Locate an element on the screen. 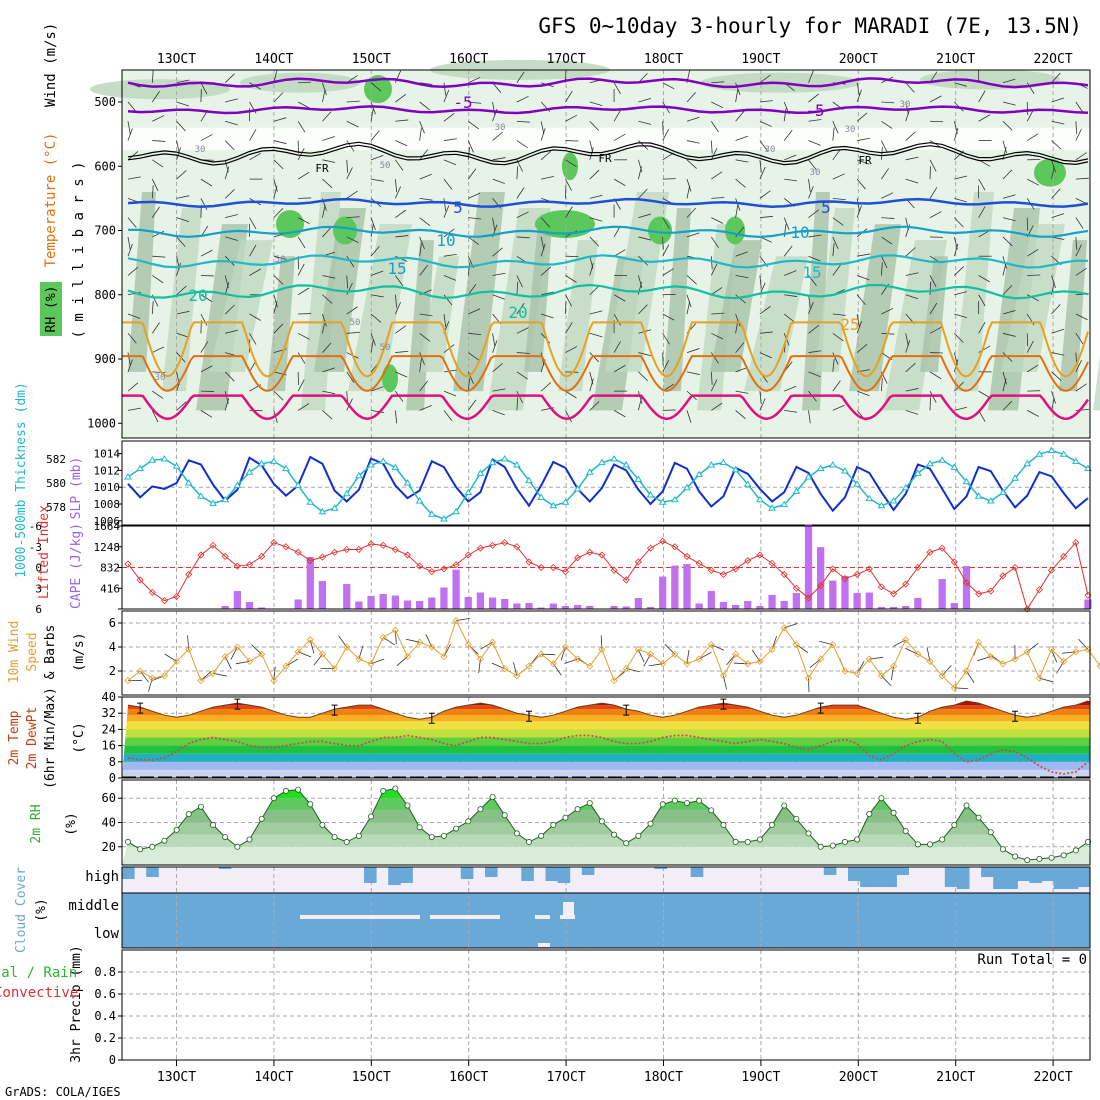 Image resolution: width=1100 pixels, height=1100 pixels. contour-label: 20 is located at coordinates (197, 295).